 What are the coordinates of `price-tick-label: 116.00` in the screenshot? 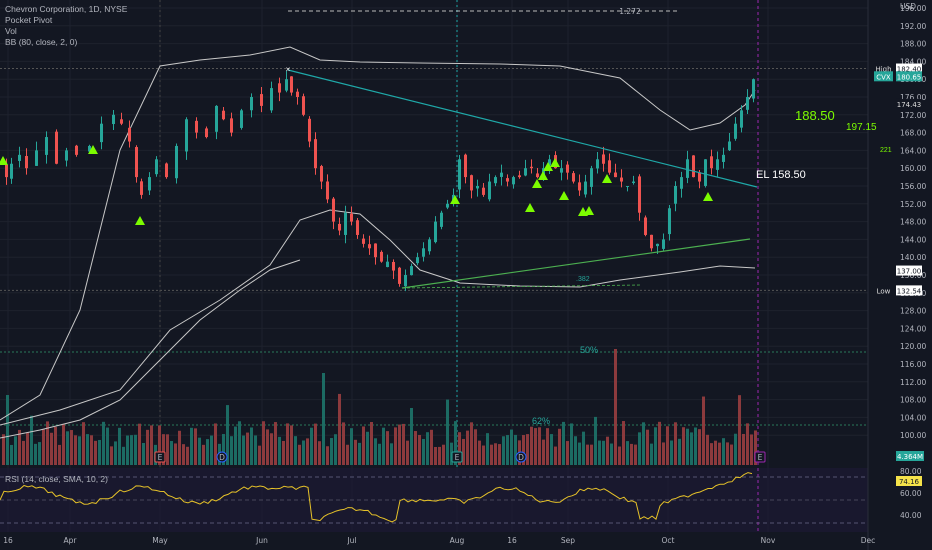 It's located at (913, 364).